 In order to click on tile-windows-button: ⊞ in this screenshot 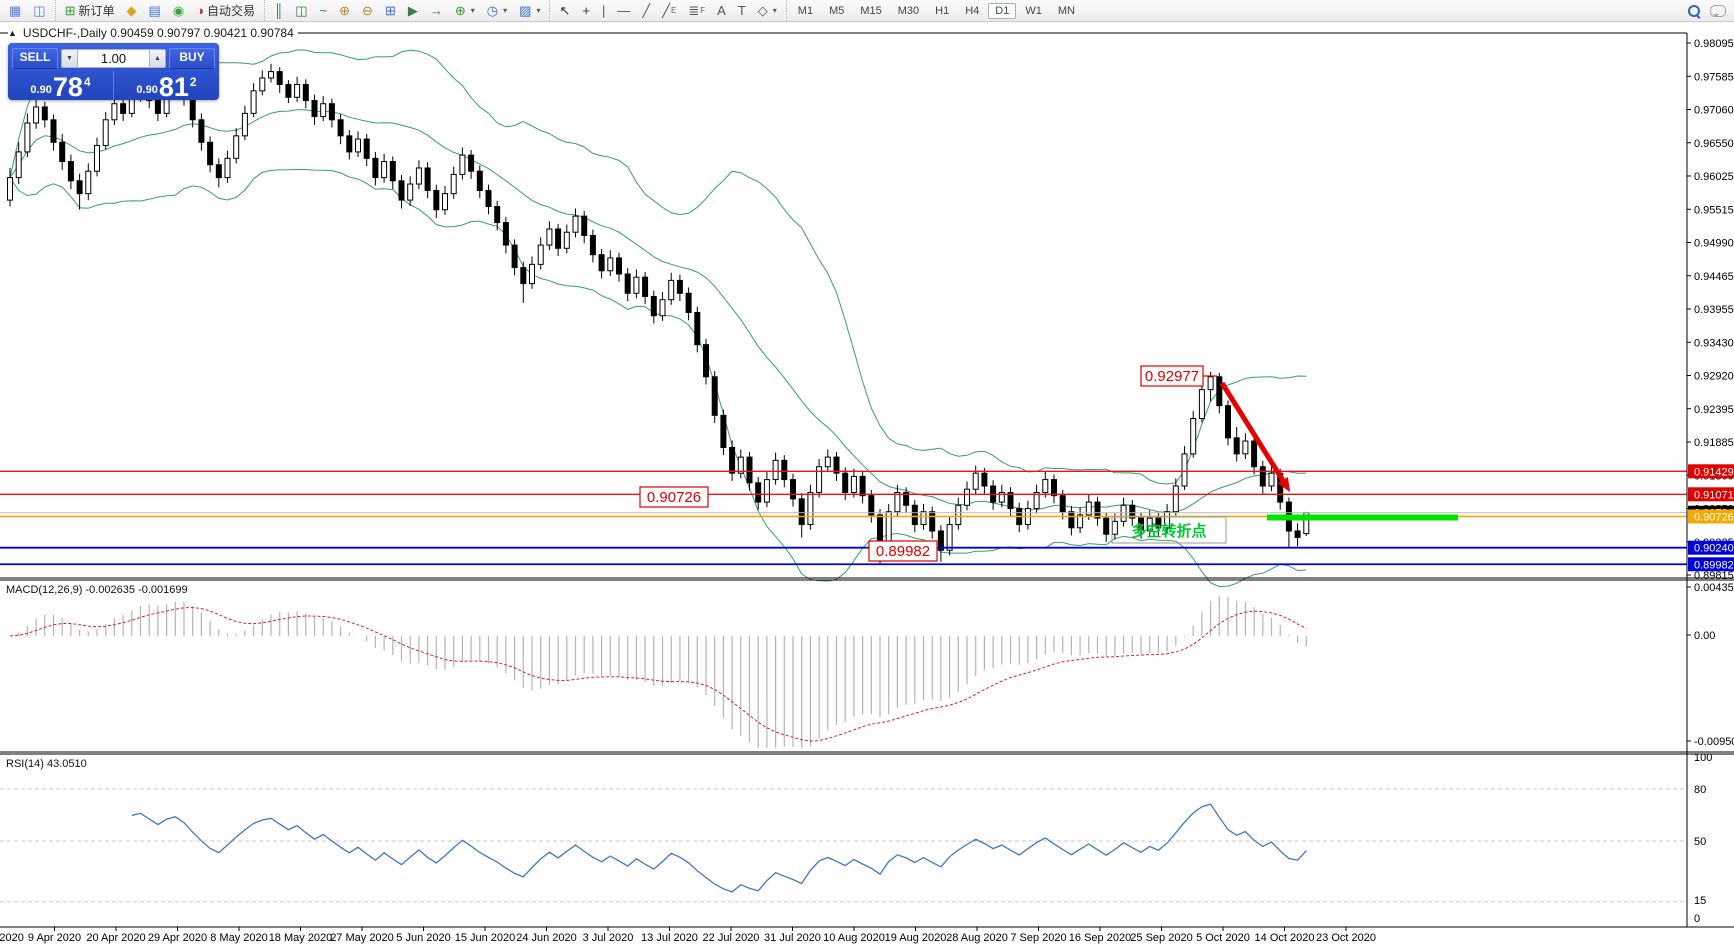, I will do `click(390, 10)`.